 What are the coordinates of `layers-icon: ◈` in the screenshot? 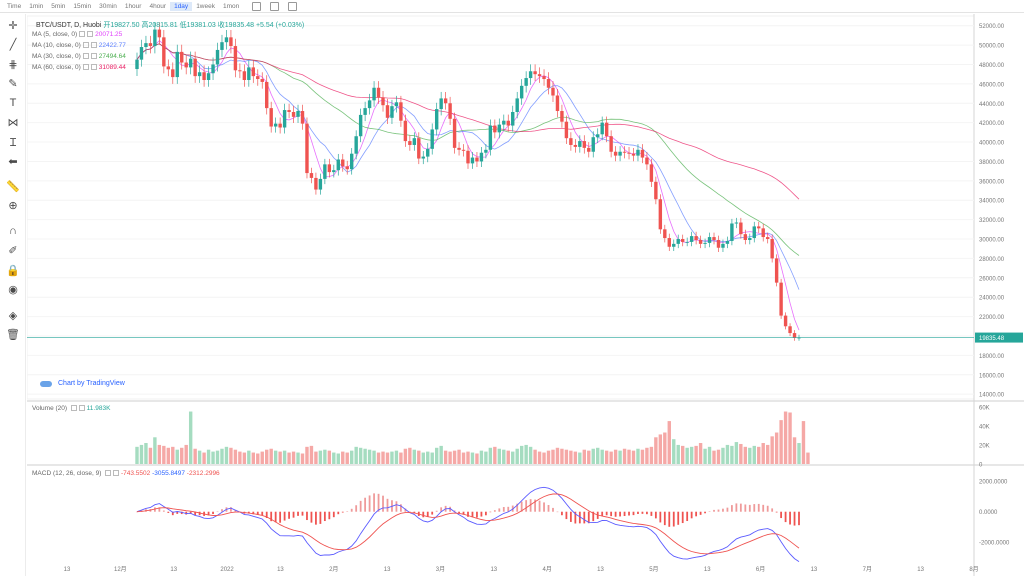 It's located at (13, 315).